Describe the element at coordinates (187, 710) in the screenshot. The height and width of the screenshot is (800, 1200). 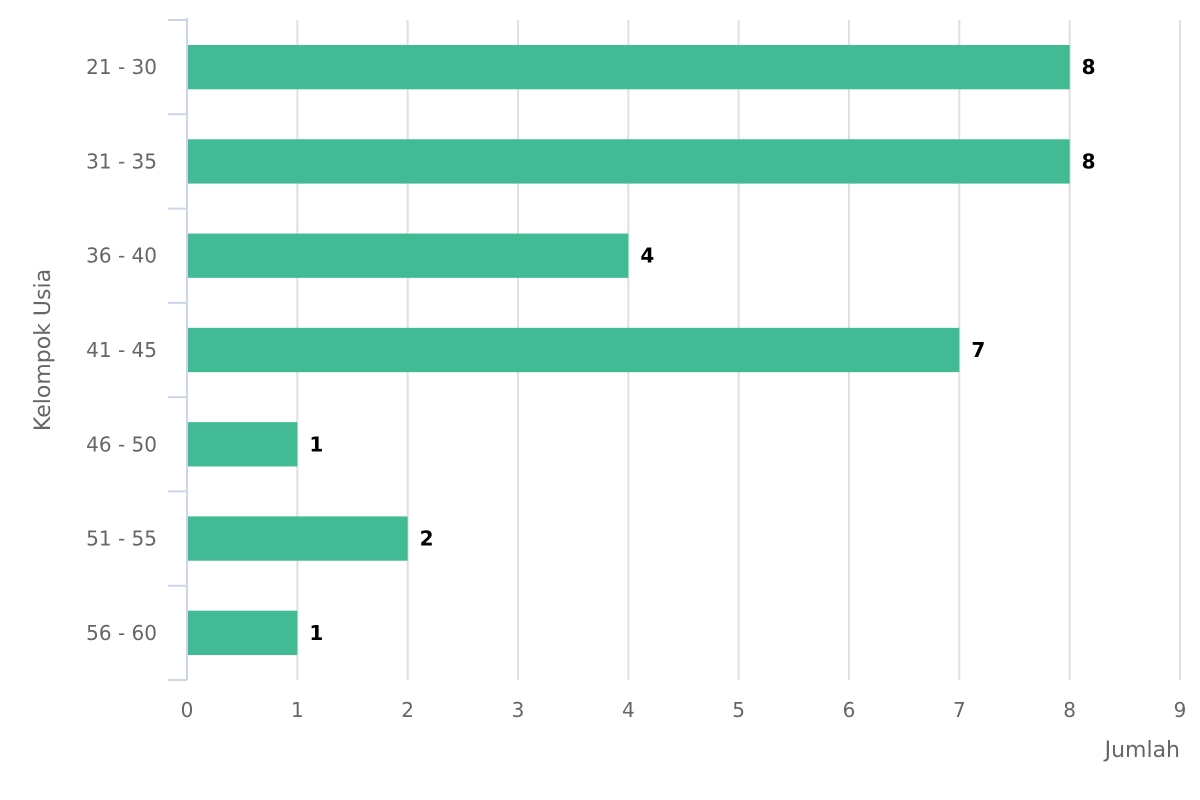
I see `x-tick-label: 0` at that location.